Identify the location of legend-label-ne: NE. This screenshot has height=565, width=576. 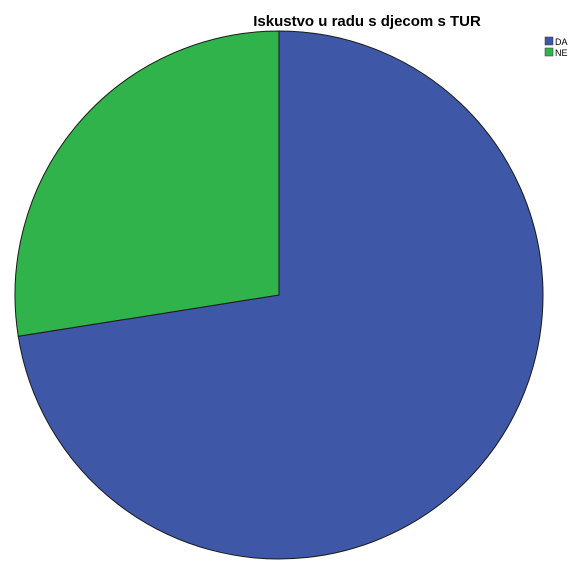
(561, 53).